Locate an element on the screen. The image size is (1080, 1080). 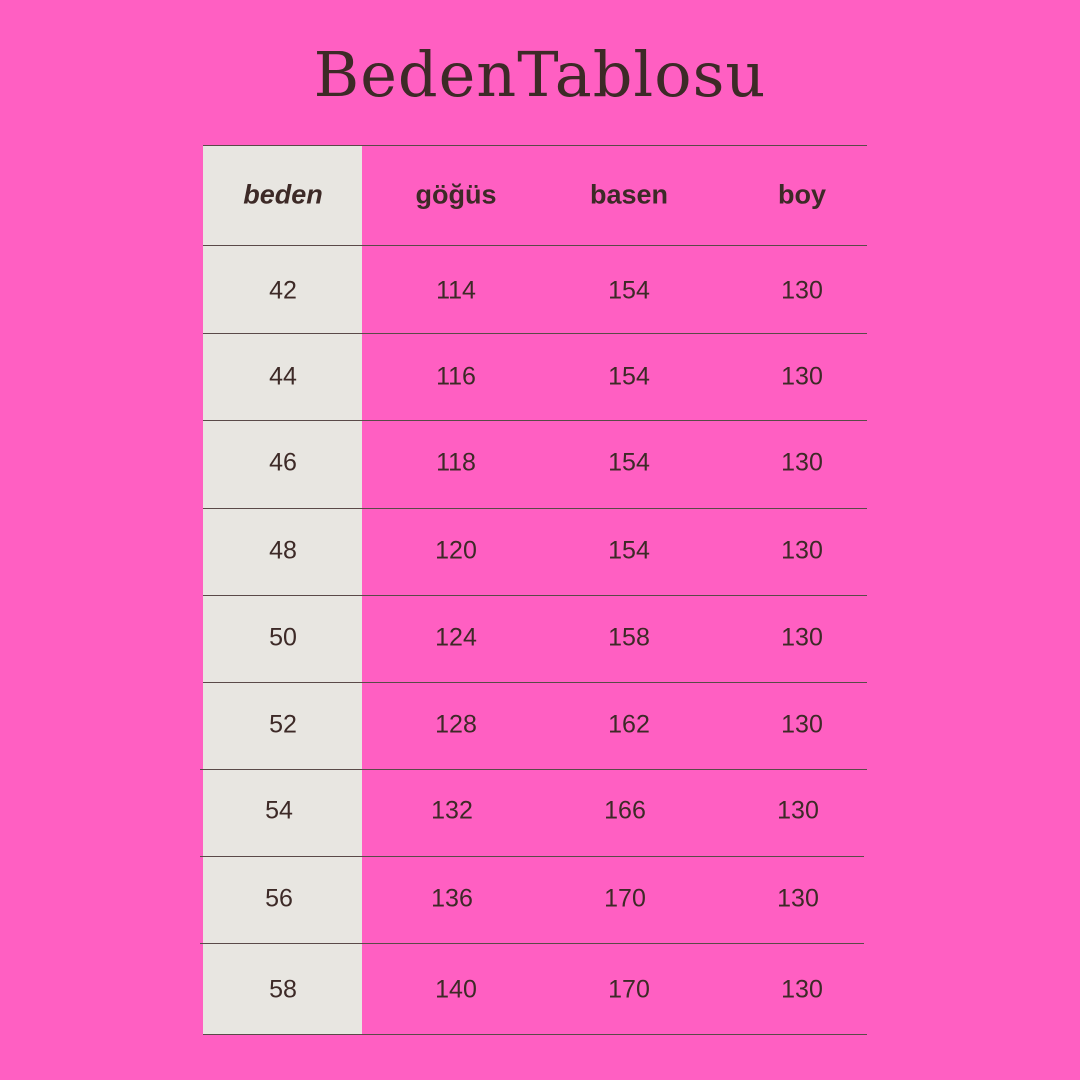
cell-beden: 52 is located at coordinates (283, 724).